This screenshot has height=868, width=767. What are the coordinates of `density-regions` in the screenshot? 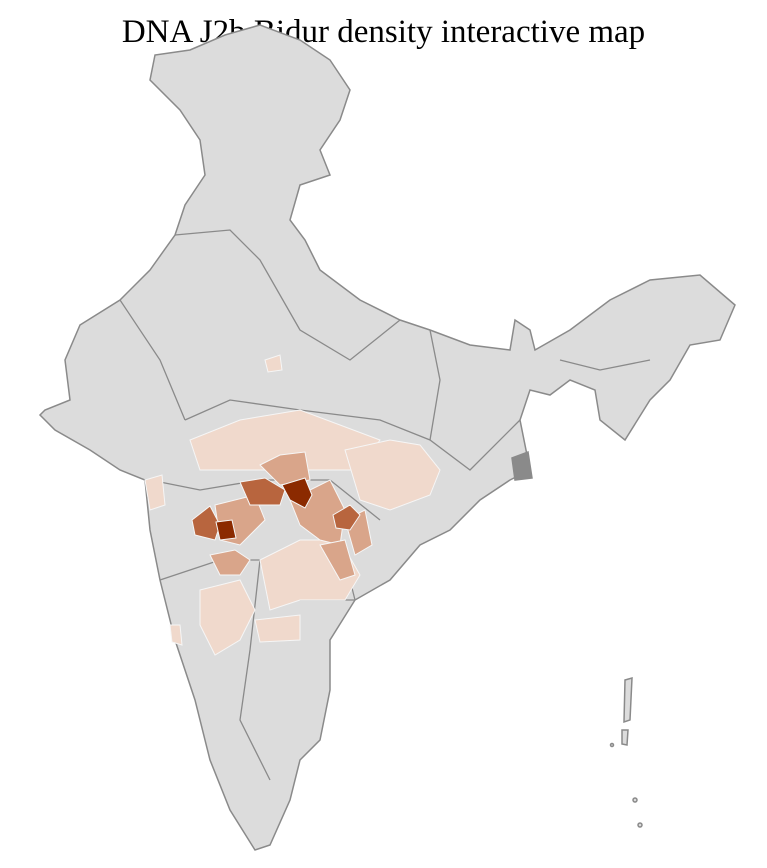 It's located at (292, 505).